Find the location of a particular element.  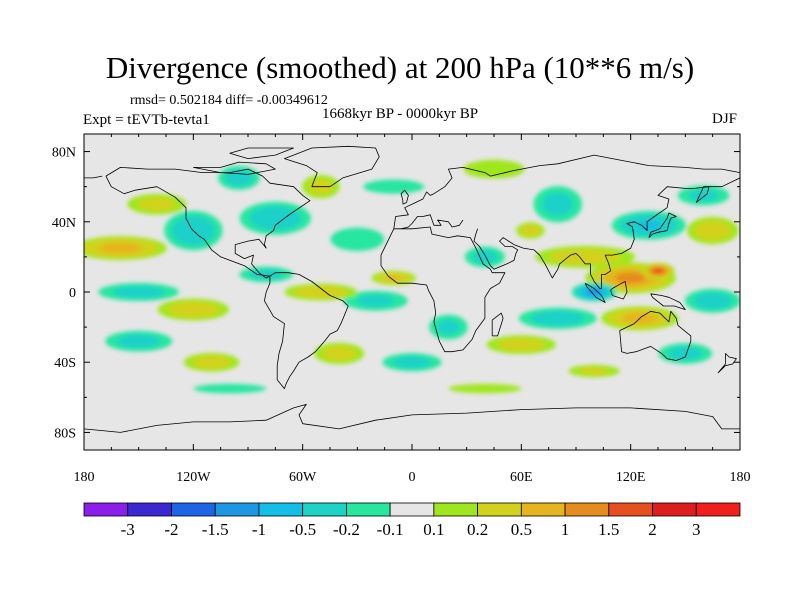

colorbar-label: -0.2 is located at coordinates (346, 529).